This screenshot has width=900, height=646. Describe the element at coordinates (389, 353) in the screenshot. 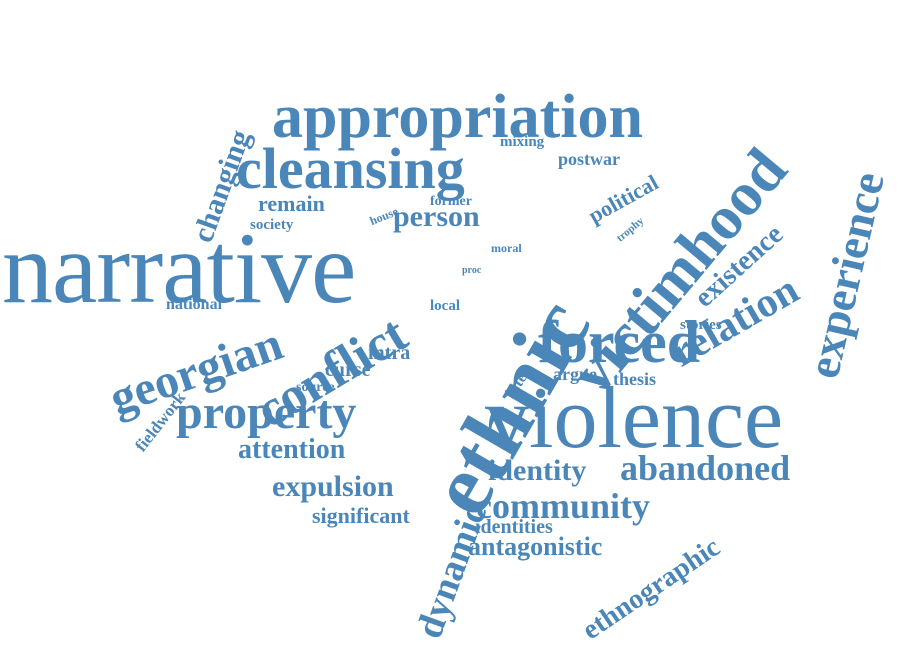

I see `word-intra: intra` at that location.